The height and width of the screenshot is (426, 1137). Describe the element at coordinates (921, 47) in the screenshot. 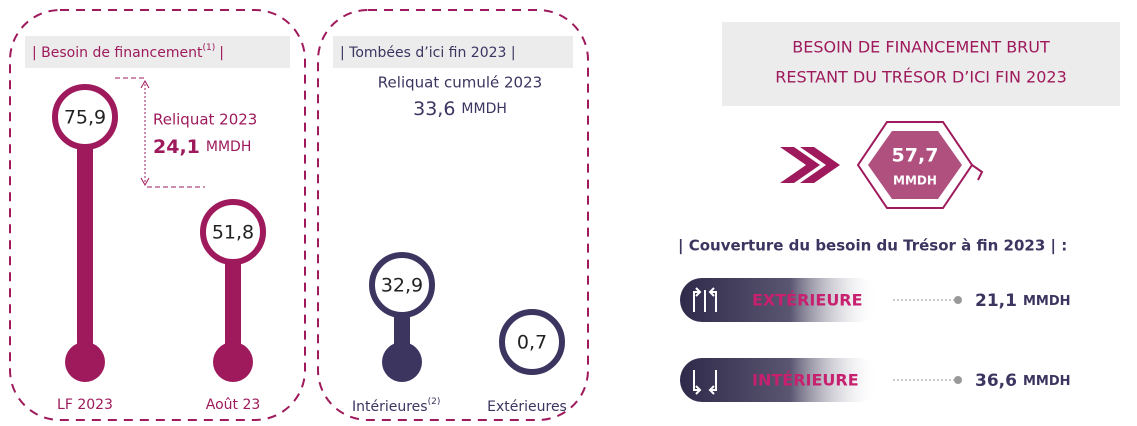

I see `title: BESOIN DE FINANCEMENT BRUT` at that location.